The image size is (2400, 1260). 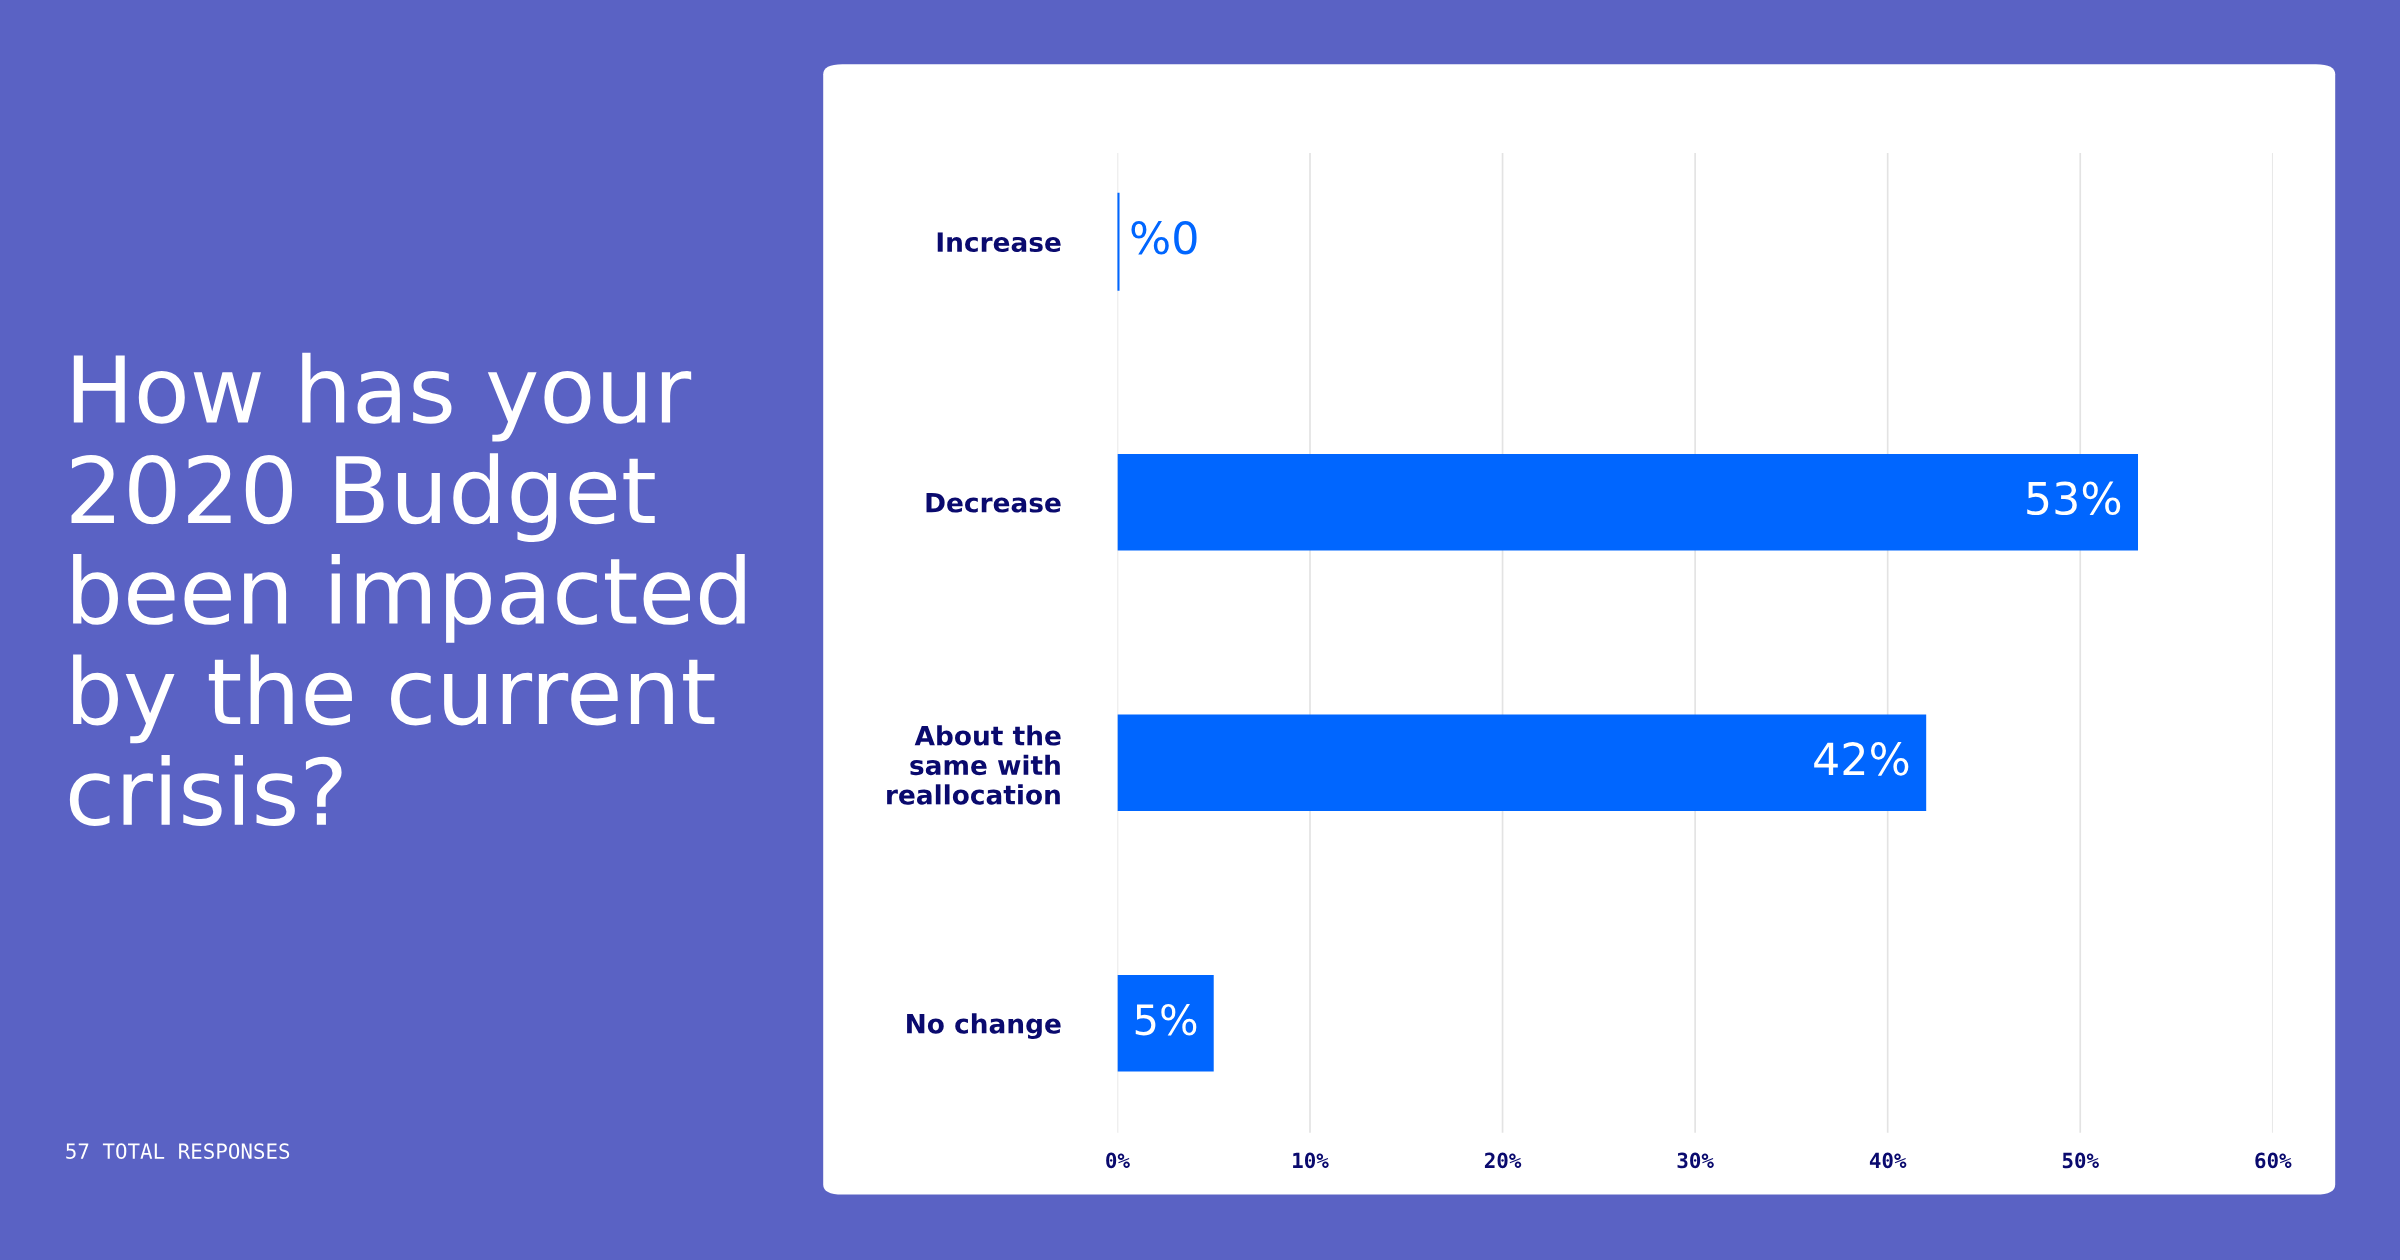 What do you see at coordinates (1503, 1160) in the screenshot?
I see `x-tick-label: 20%` at bounding box center [1503, 1160].